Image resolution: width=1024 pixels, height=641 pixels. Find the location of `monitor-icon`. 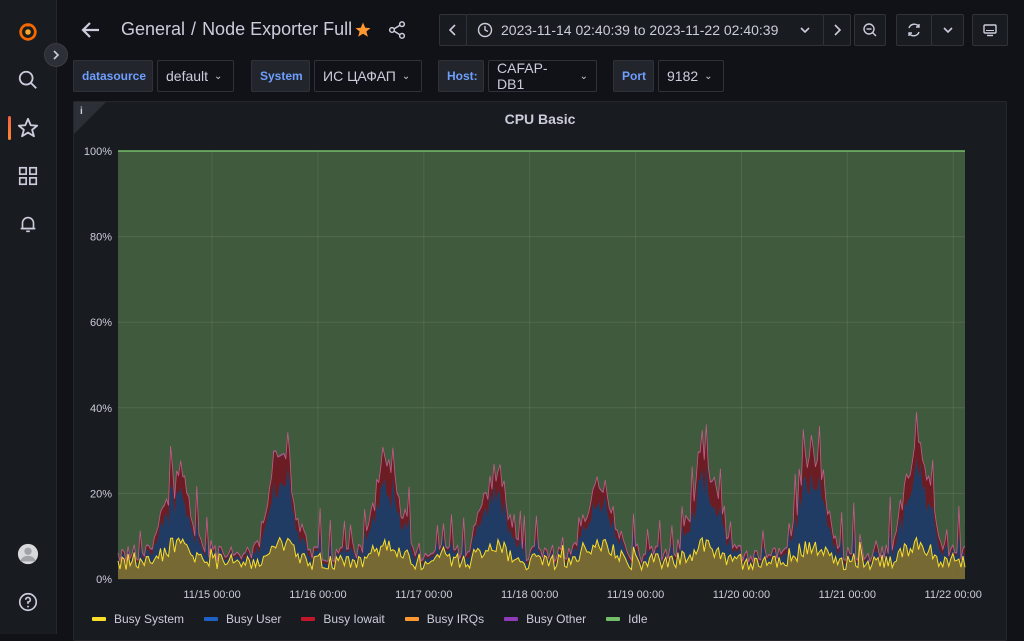

monitor-icon is located at coordinates (990, 30).